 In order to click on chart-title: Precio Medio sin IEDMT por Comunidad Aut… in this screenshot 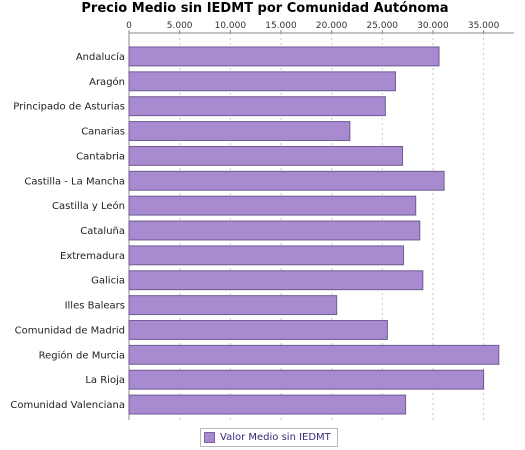, I will do `click(264, 8)`.